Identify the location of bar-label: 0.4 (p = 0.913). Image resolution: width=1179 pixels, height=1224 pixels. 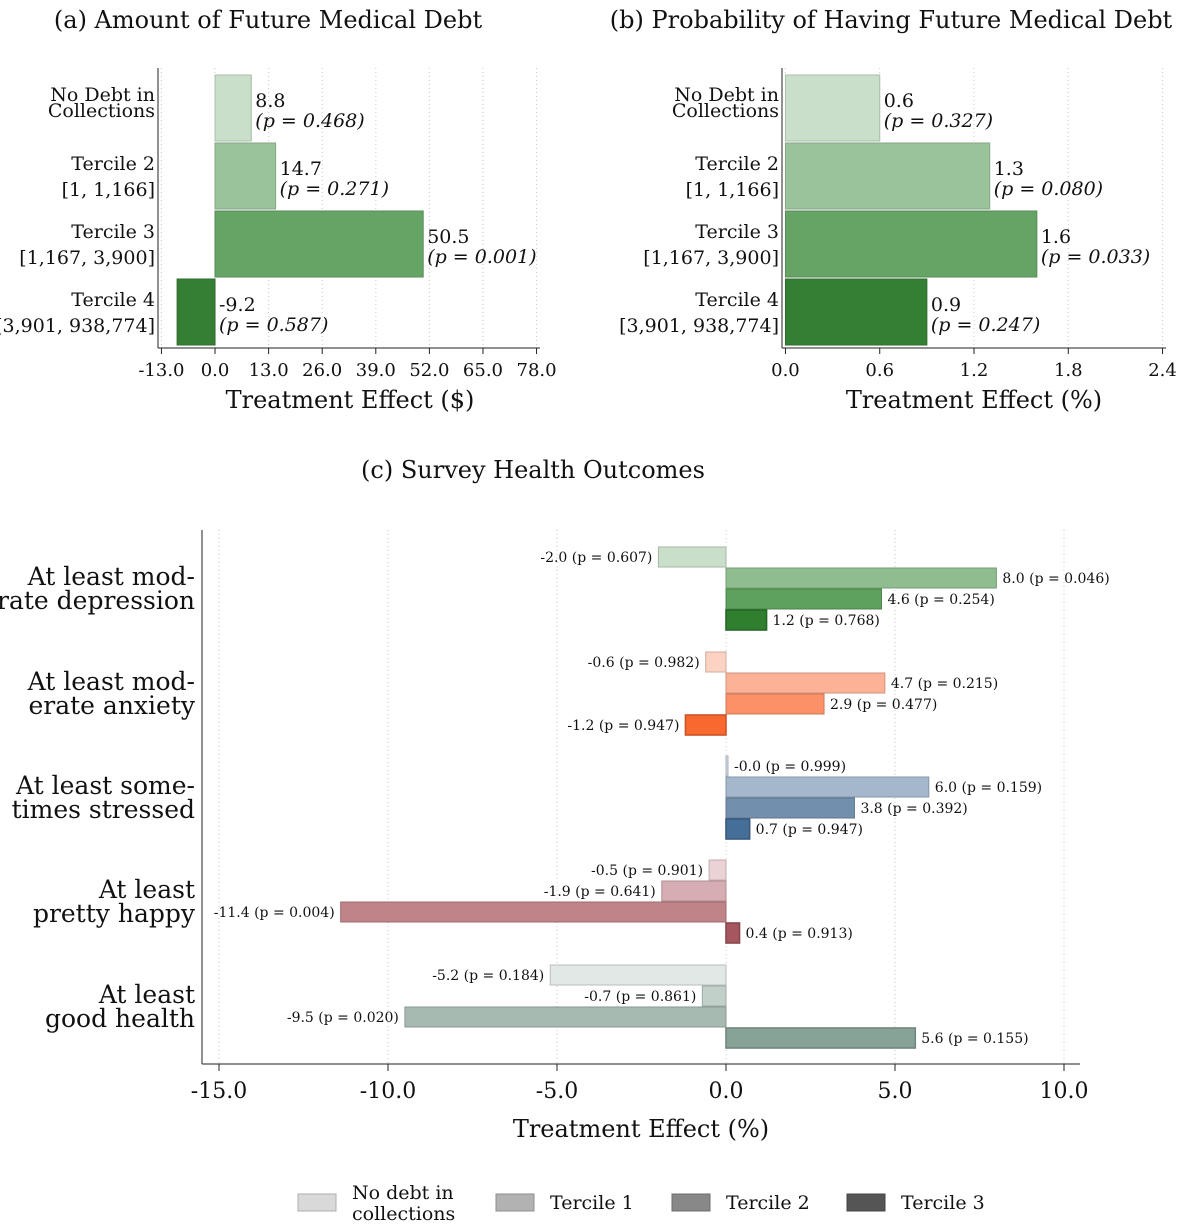
(799, 934).